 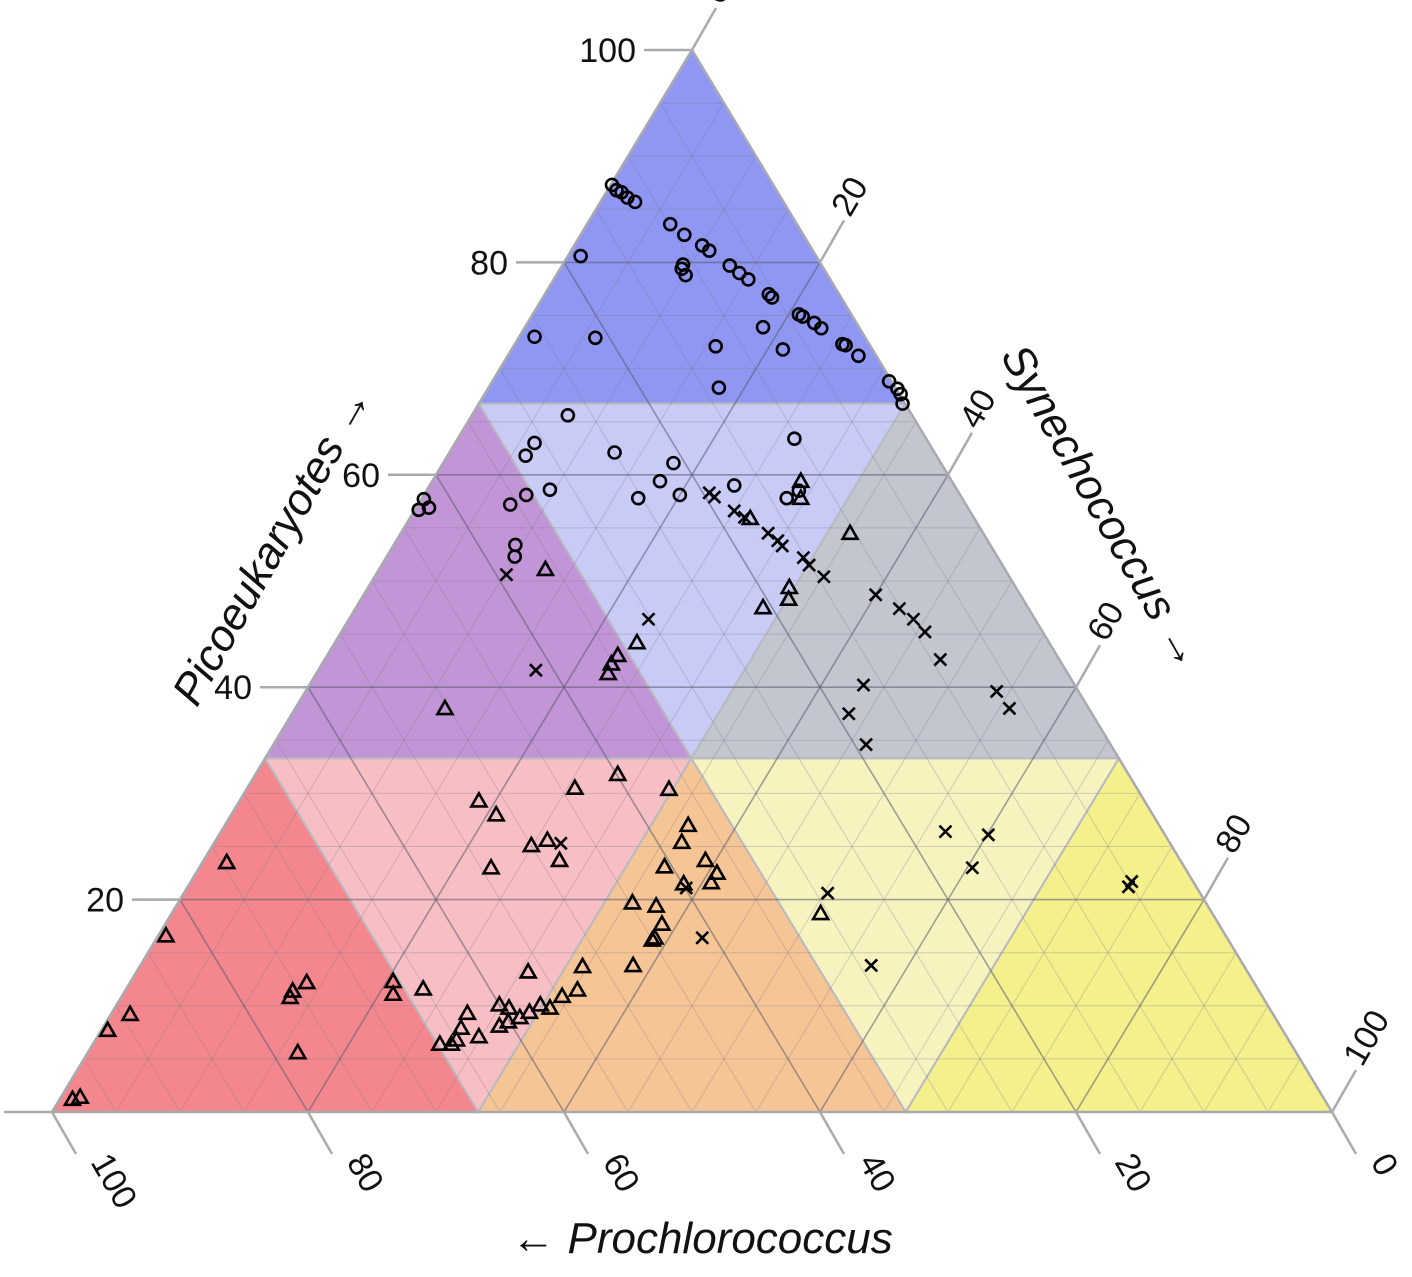 I want to click on prochlorococcus-tick-label: 100, so click(x=113, y=1181).